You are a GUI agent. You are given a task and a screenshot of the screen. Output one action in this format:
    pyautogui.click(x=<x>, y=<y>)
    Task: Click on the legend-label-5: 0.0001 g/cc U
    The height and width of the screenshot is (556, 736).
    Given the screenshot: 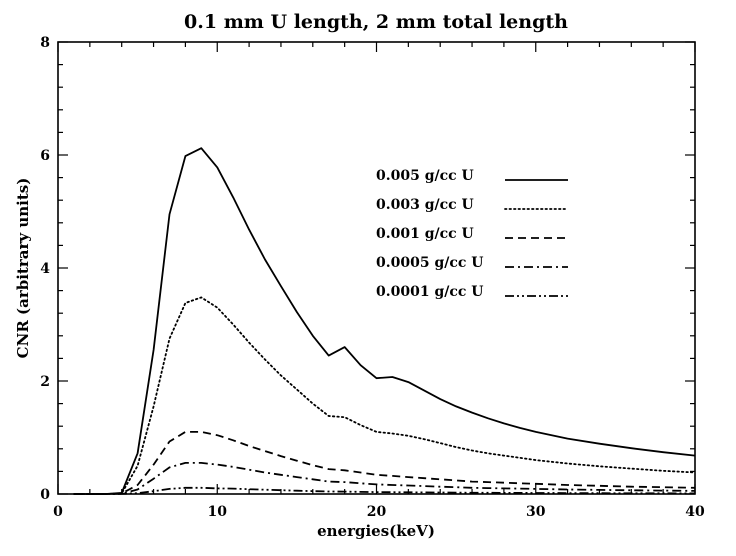 What is the action you would take?
    pyautogui.click(x=430, y=292)
    